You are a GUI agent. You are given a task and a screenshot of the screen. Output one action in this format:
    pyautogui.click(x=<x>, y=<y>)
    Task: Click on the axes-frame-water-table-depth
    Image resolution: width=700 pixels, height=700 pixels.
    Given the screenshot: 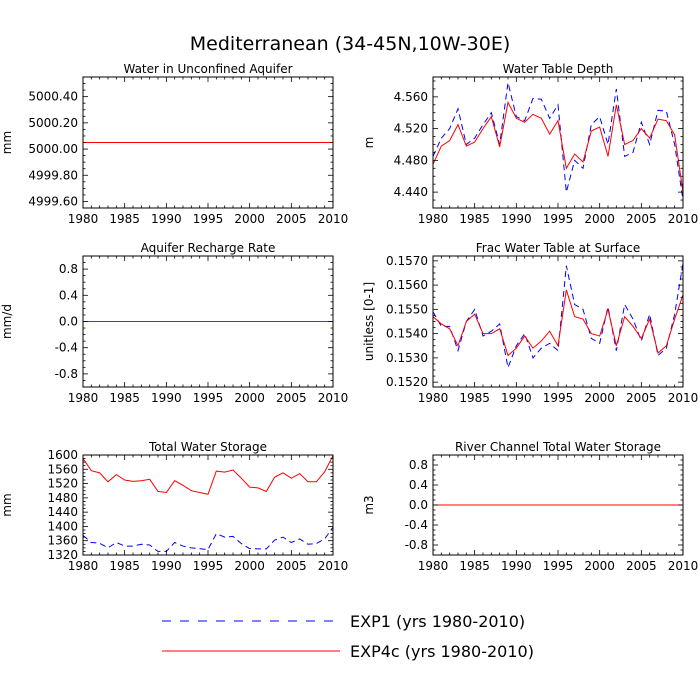 What is the action you would take?
    pyautogui.click(x=558, y=142)
    